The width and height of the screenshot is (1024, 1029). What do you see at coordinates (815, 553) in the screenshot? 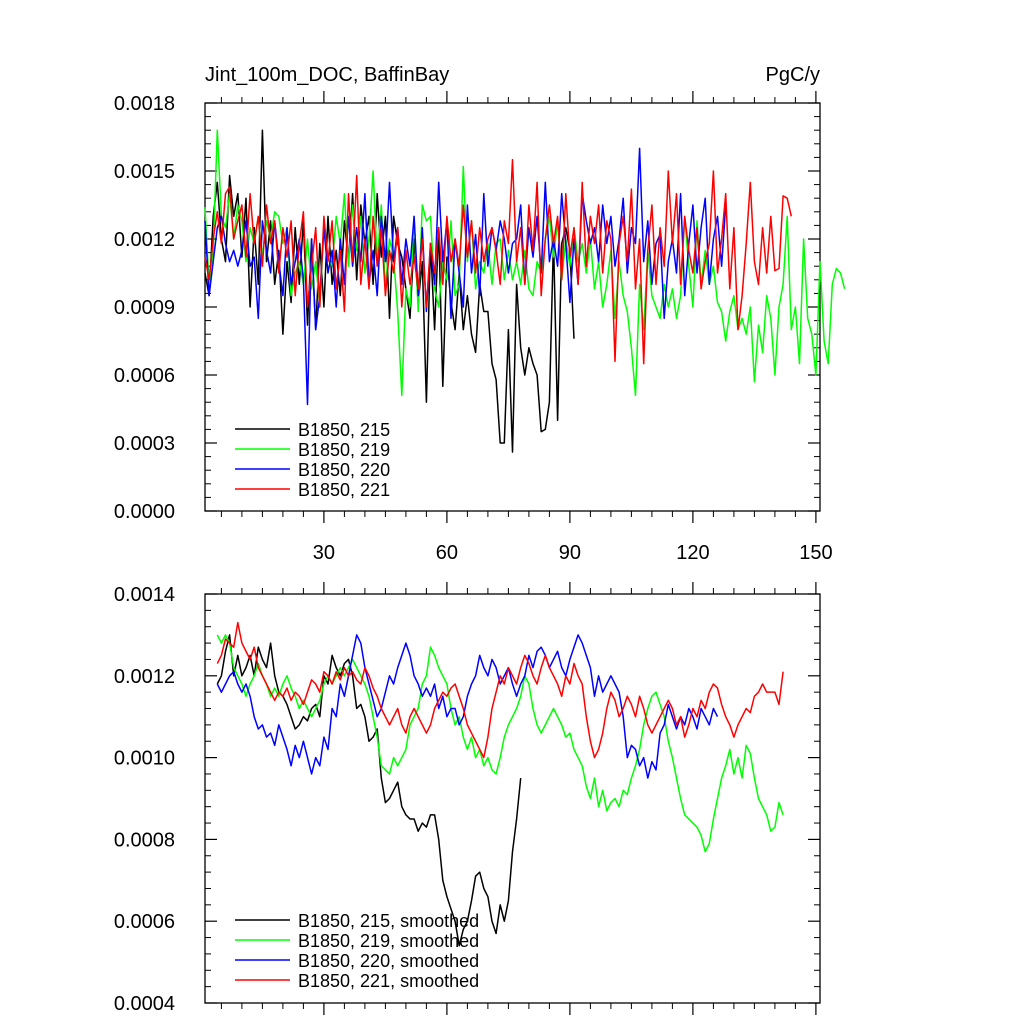
I see `x-tick-label: 150` at bounding box center [815, 553].